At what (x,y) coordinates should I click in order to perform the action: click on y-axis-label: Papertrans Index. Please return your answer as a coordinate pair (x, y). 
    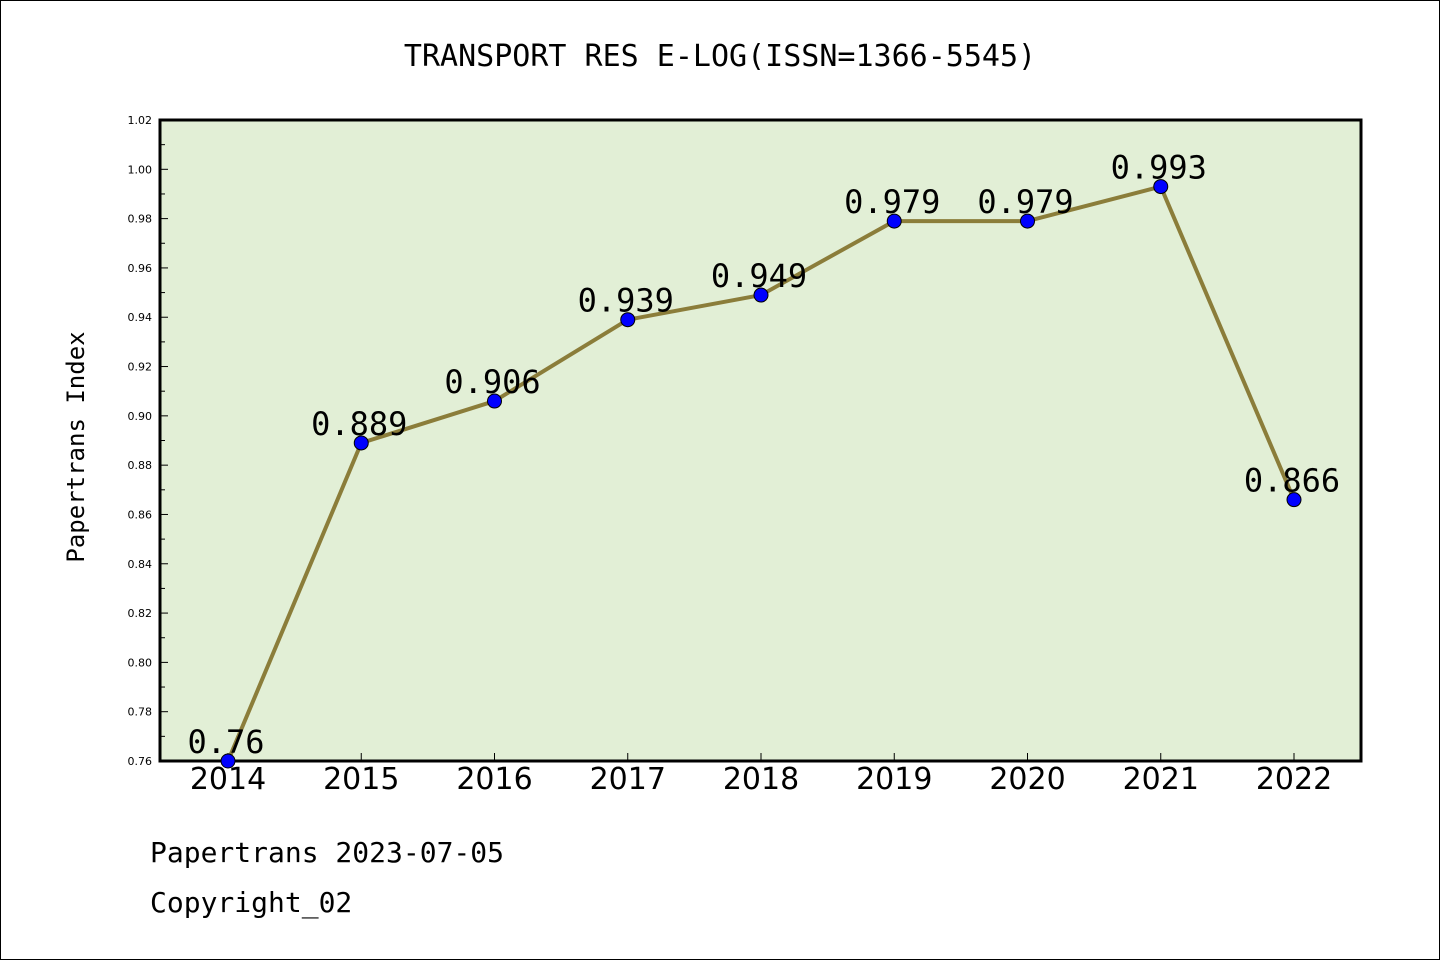
    Looking at the image, I should click on (76, 446).